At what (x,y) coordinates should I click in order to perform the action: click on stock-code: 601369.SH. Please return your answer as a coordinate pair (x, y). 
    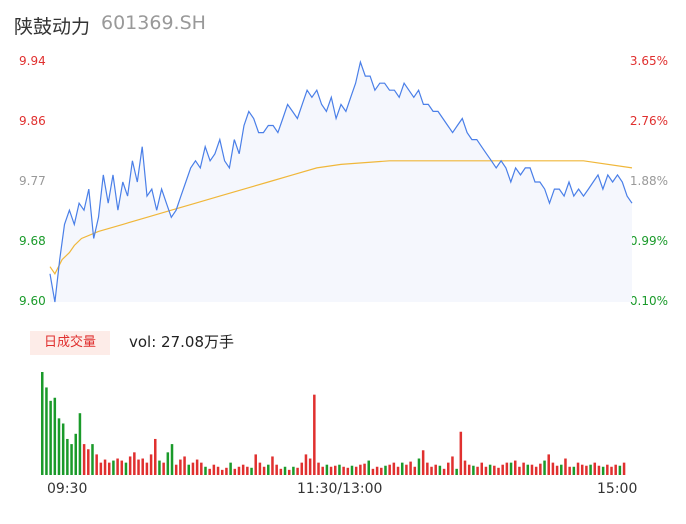
    Looking at the image, I should click on (153, 23).